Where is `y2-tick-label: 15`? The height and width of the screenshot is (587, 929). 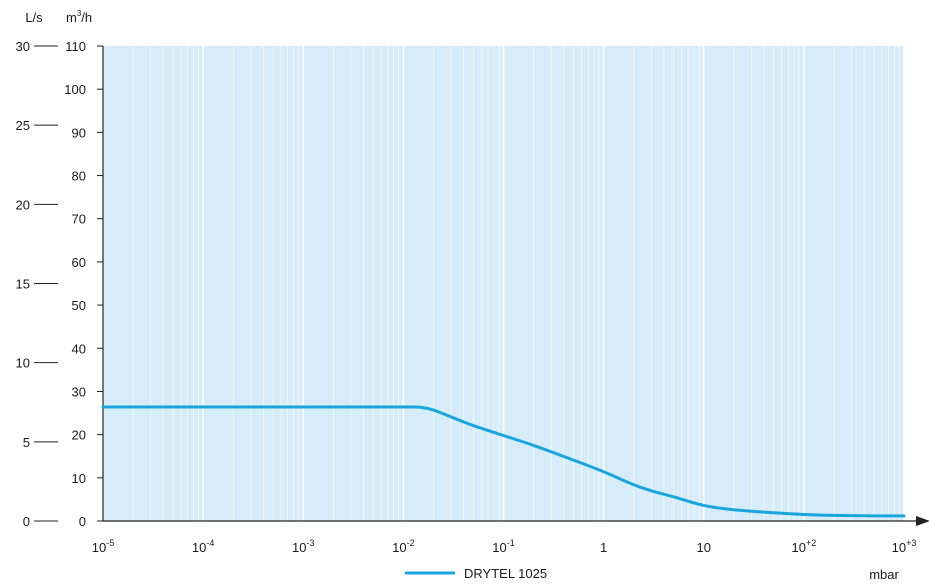 y2-tick-label: 15 is located at coordinates (23, 284).